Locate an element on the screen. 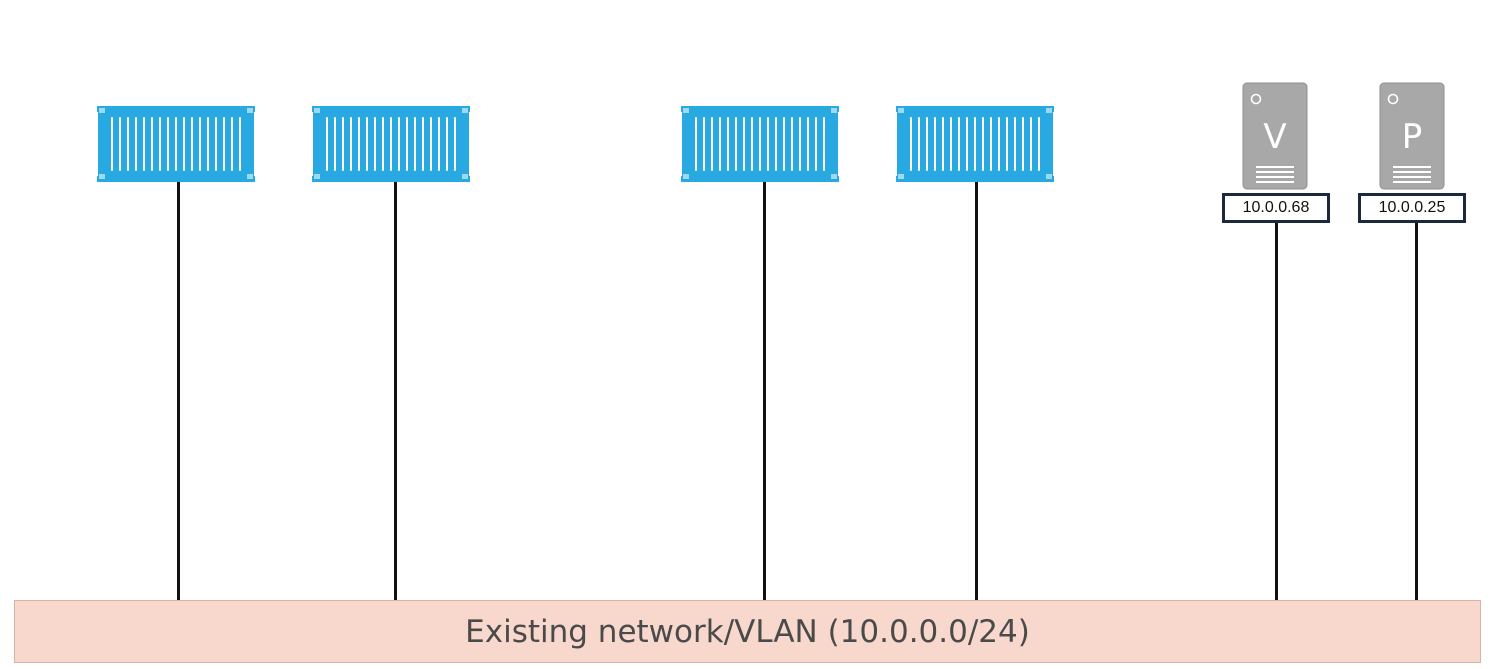 The image size is (1497, 669). server-icon: V is located at coordinates (1275, 136).